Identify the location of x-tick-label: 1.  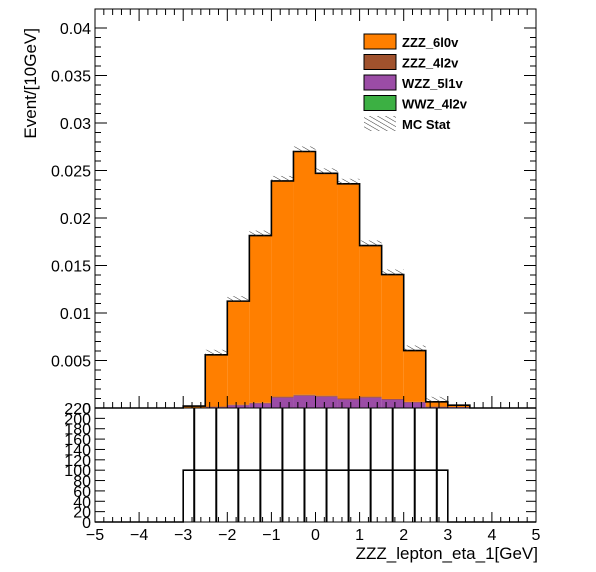
(359, 535).